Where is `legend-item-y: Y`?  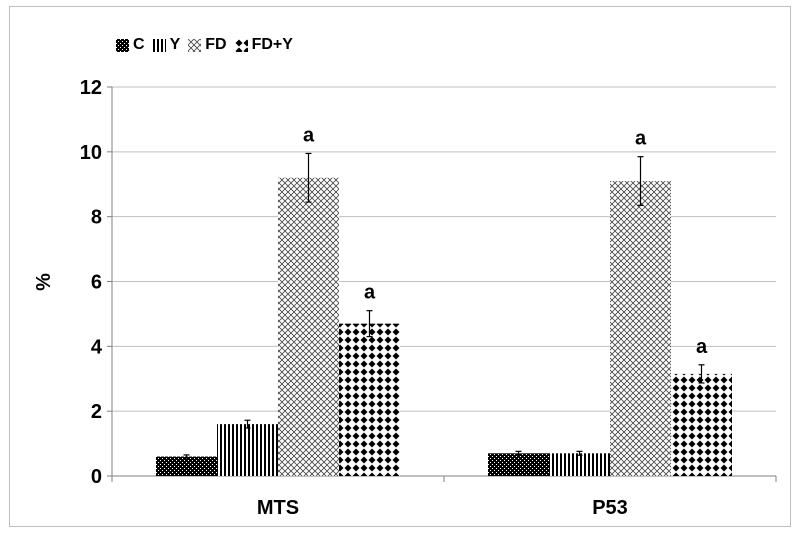
legend-item-y: Y is located at coordinates (166, 45).